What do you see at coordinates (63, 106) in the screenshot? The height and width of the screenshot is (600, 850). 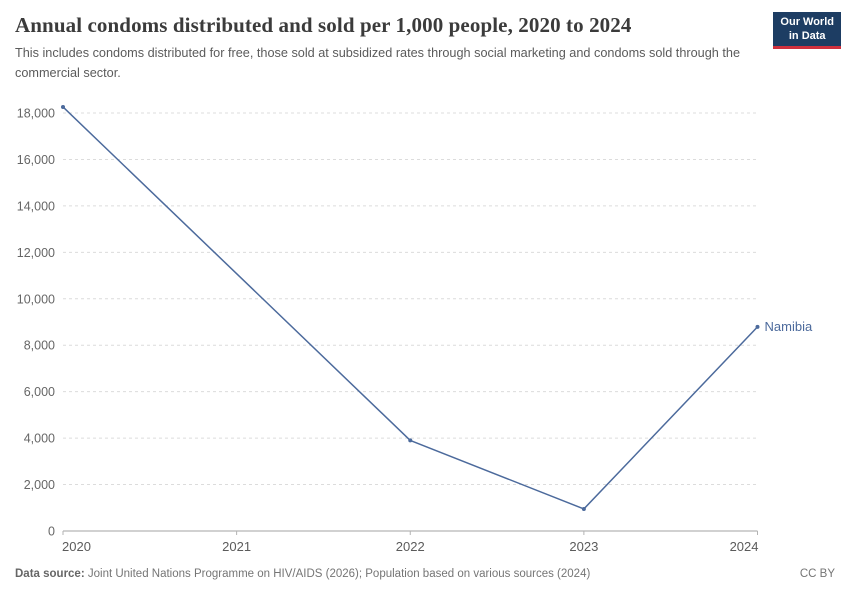 I see `data-point-2020` at bounding box center [63, 106].